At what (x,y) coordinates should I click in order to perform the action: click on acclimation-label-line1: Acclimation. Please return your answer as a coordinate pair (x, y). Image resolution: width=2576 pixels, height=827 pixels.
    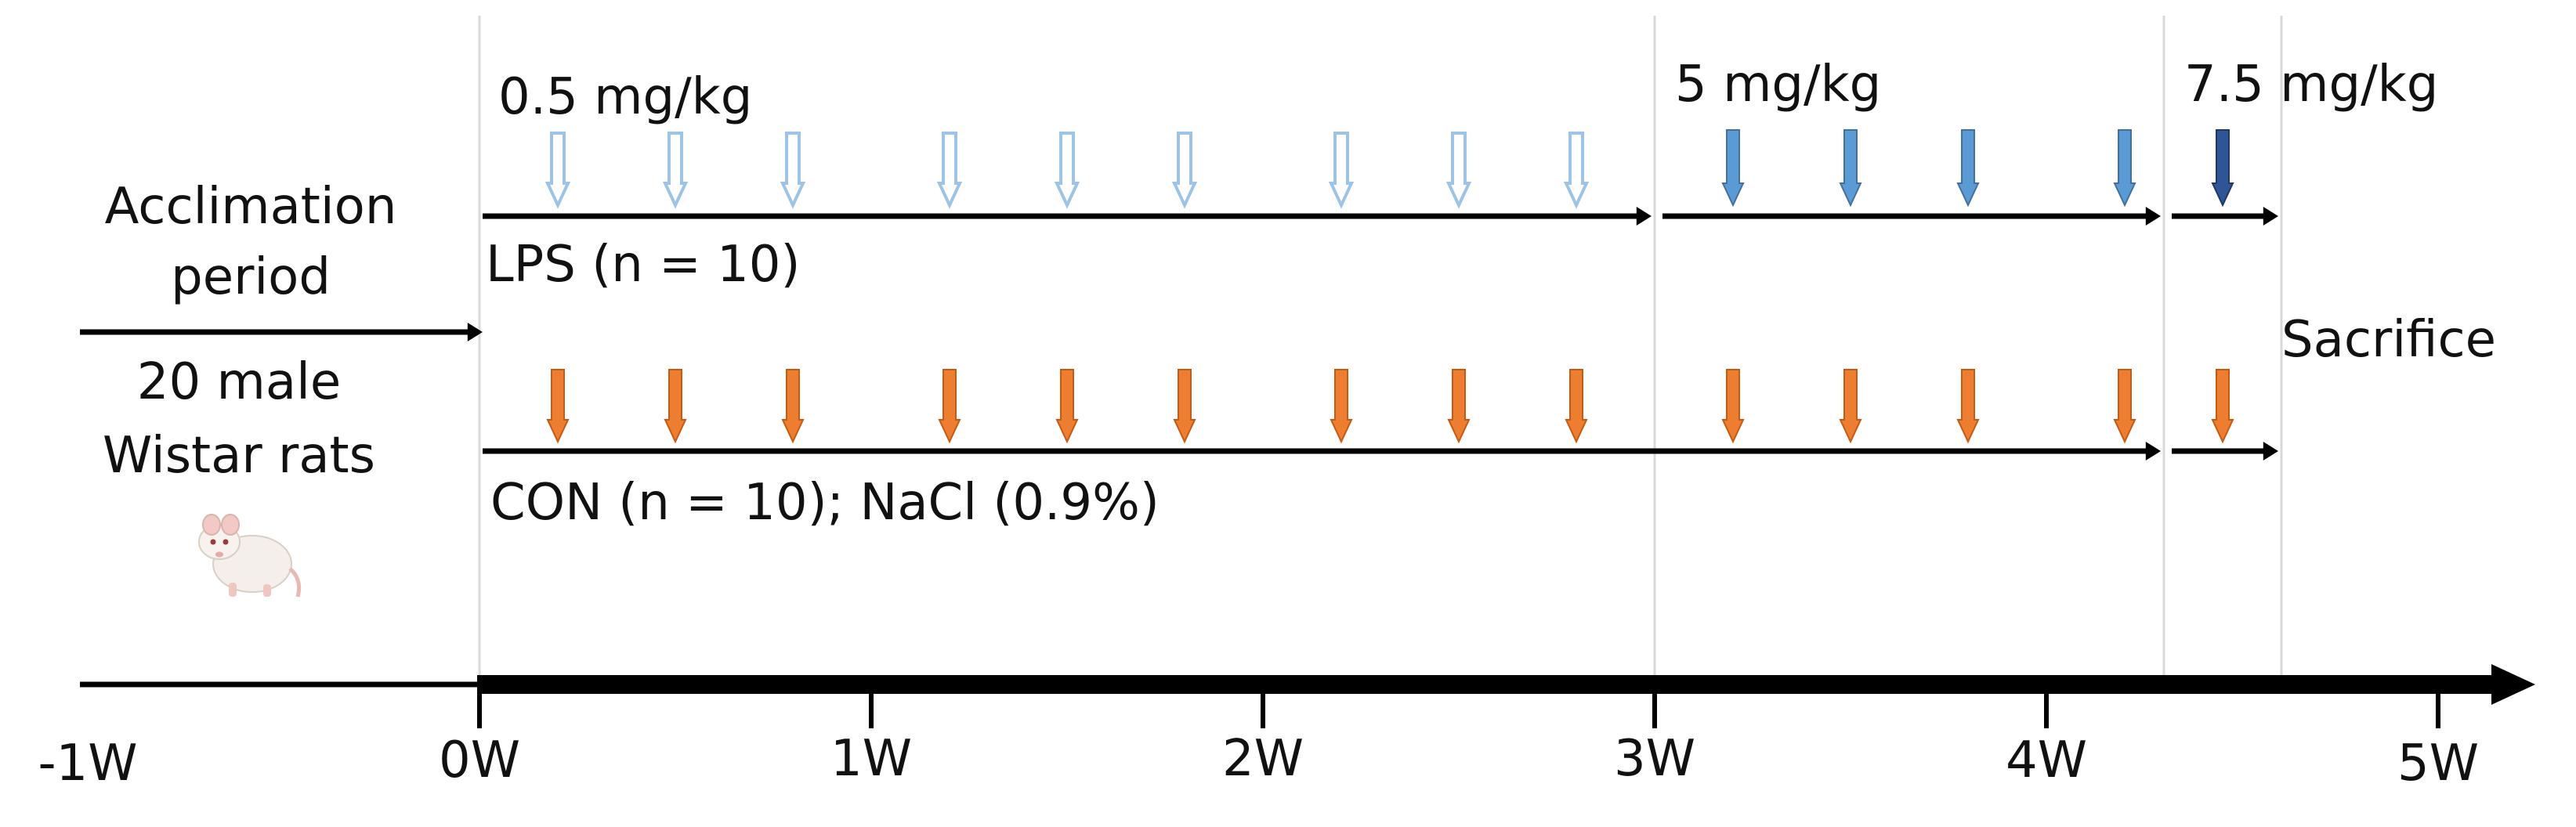
    Looking at the image, I should click on (251, 207).